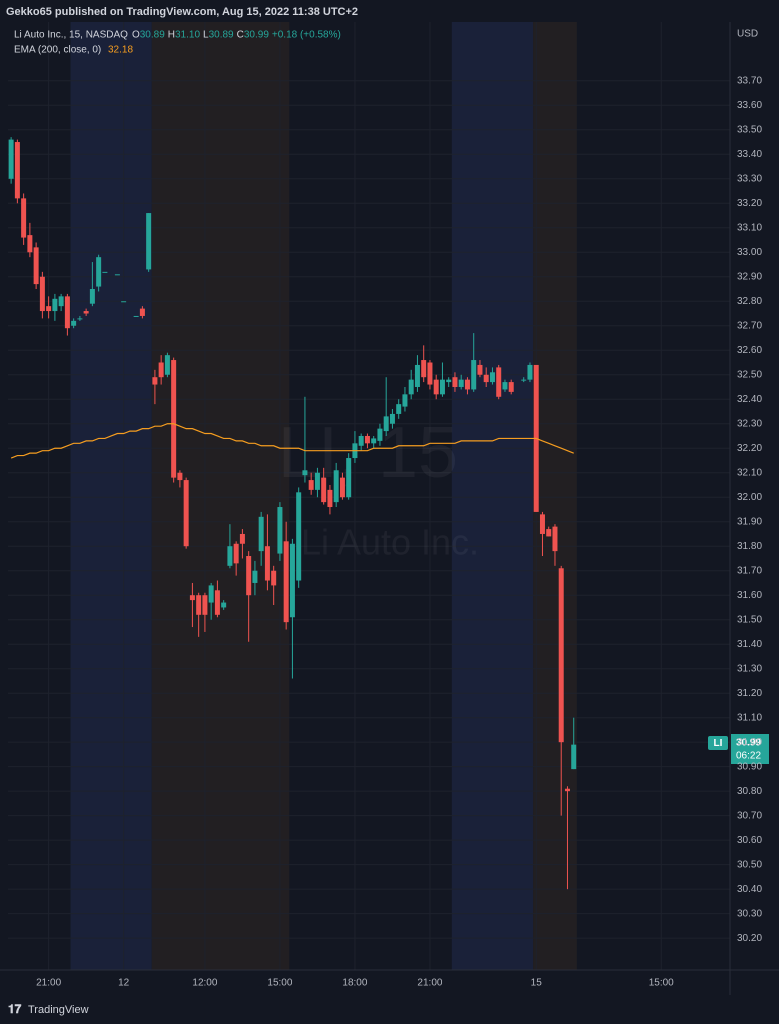 The width and height of the screenshot is (779, 1024). Describe the element at coordinates (749, 497) in the screenshot. I see `y-tick-label: 32.00` at that location.